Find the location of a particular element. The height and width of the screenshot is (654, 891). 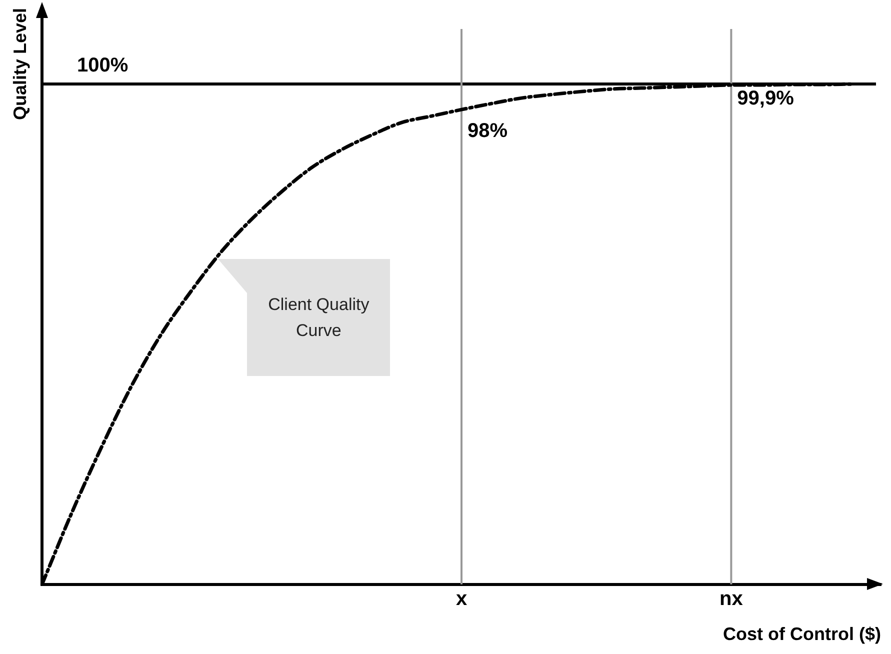

annotation: 99,9% is located at coordinates (765, 99).